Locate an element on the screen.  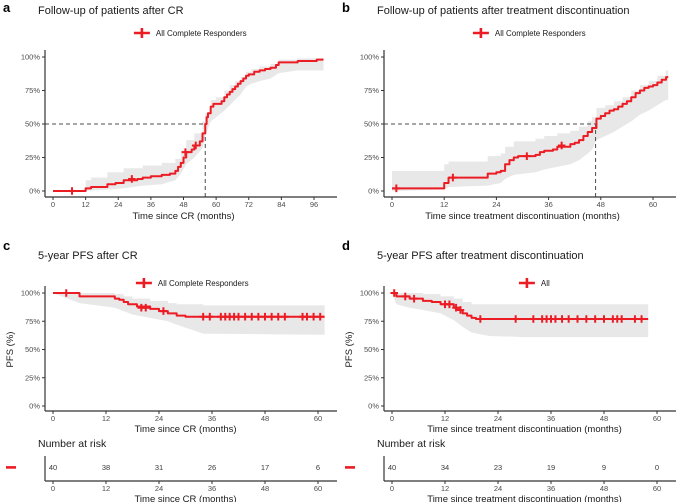
panel-letter: d is located at coordinates (346, 245).